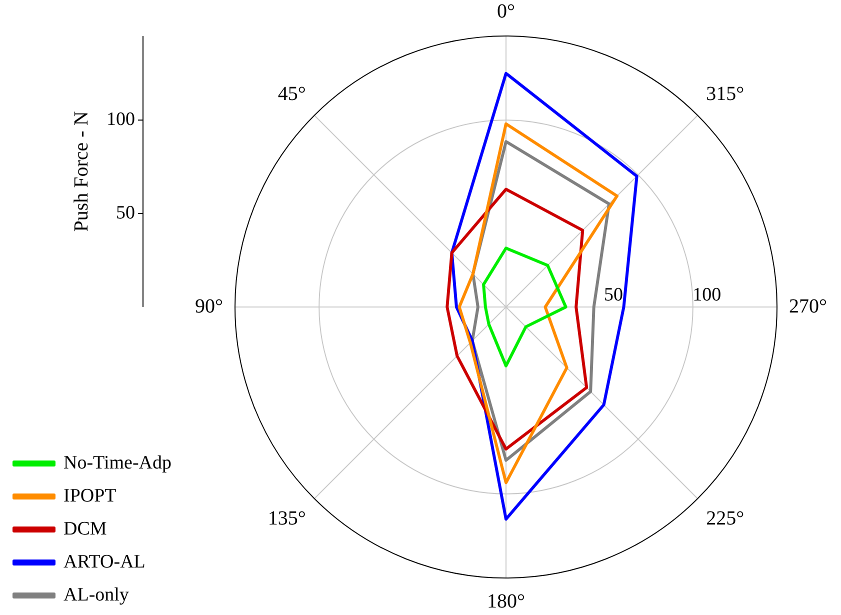 This screenshot has height=615, width=841. What do you see at coordinates (209, 306) in the screenshot?
I see `spoke-label: 90°` at bounding box center [209, 306].